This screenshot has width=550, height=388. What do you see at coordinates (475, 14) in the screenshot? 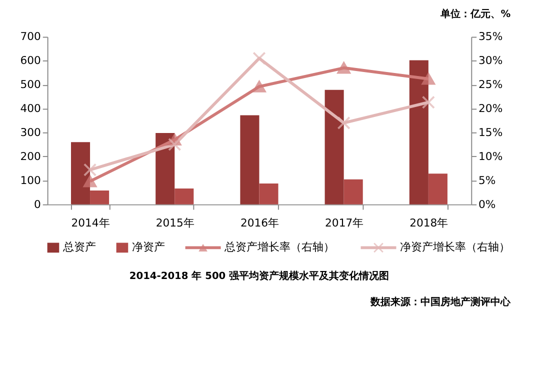
I see `text: 单位：亿元、%` at bounding box center [475, 14].